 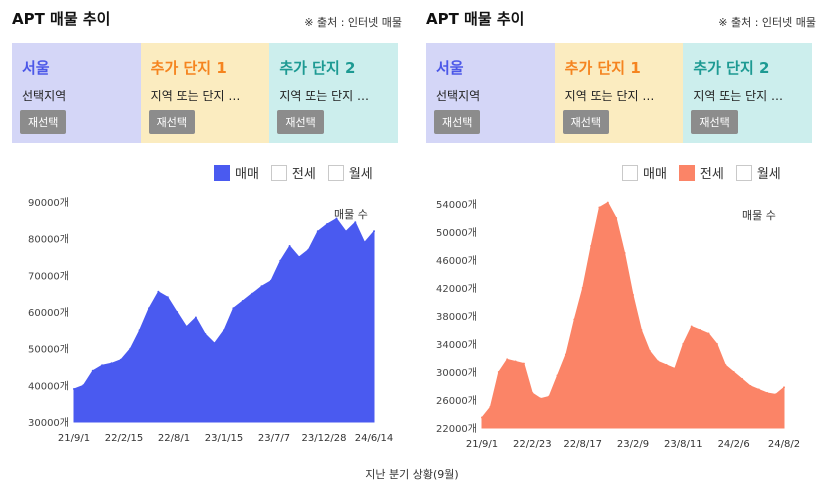 I want to click on region-name: 서울, so click(x=450, y=68).